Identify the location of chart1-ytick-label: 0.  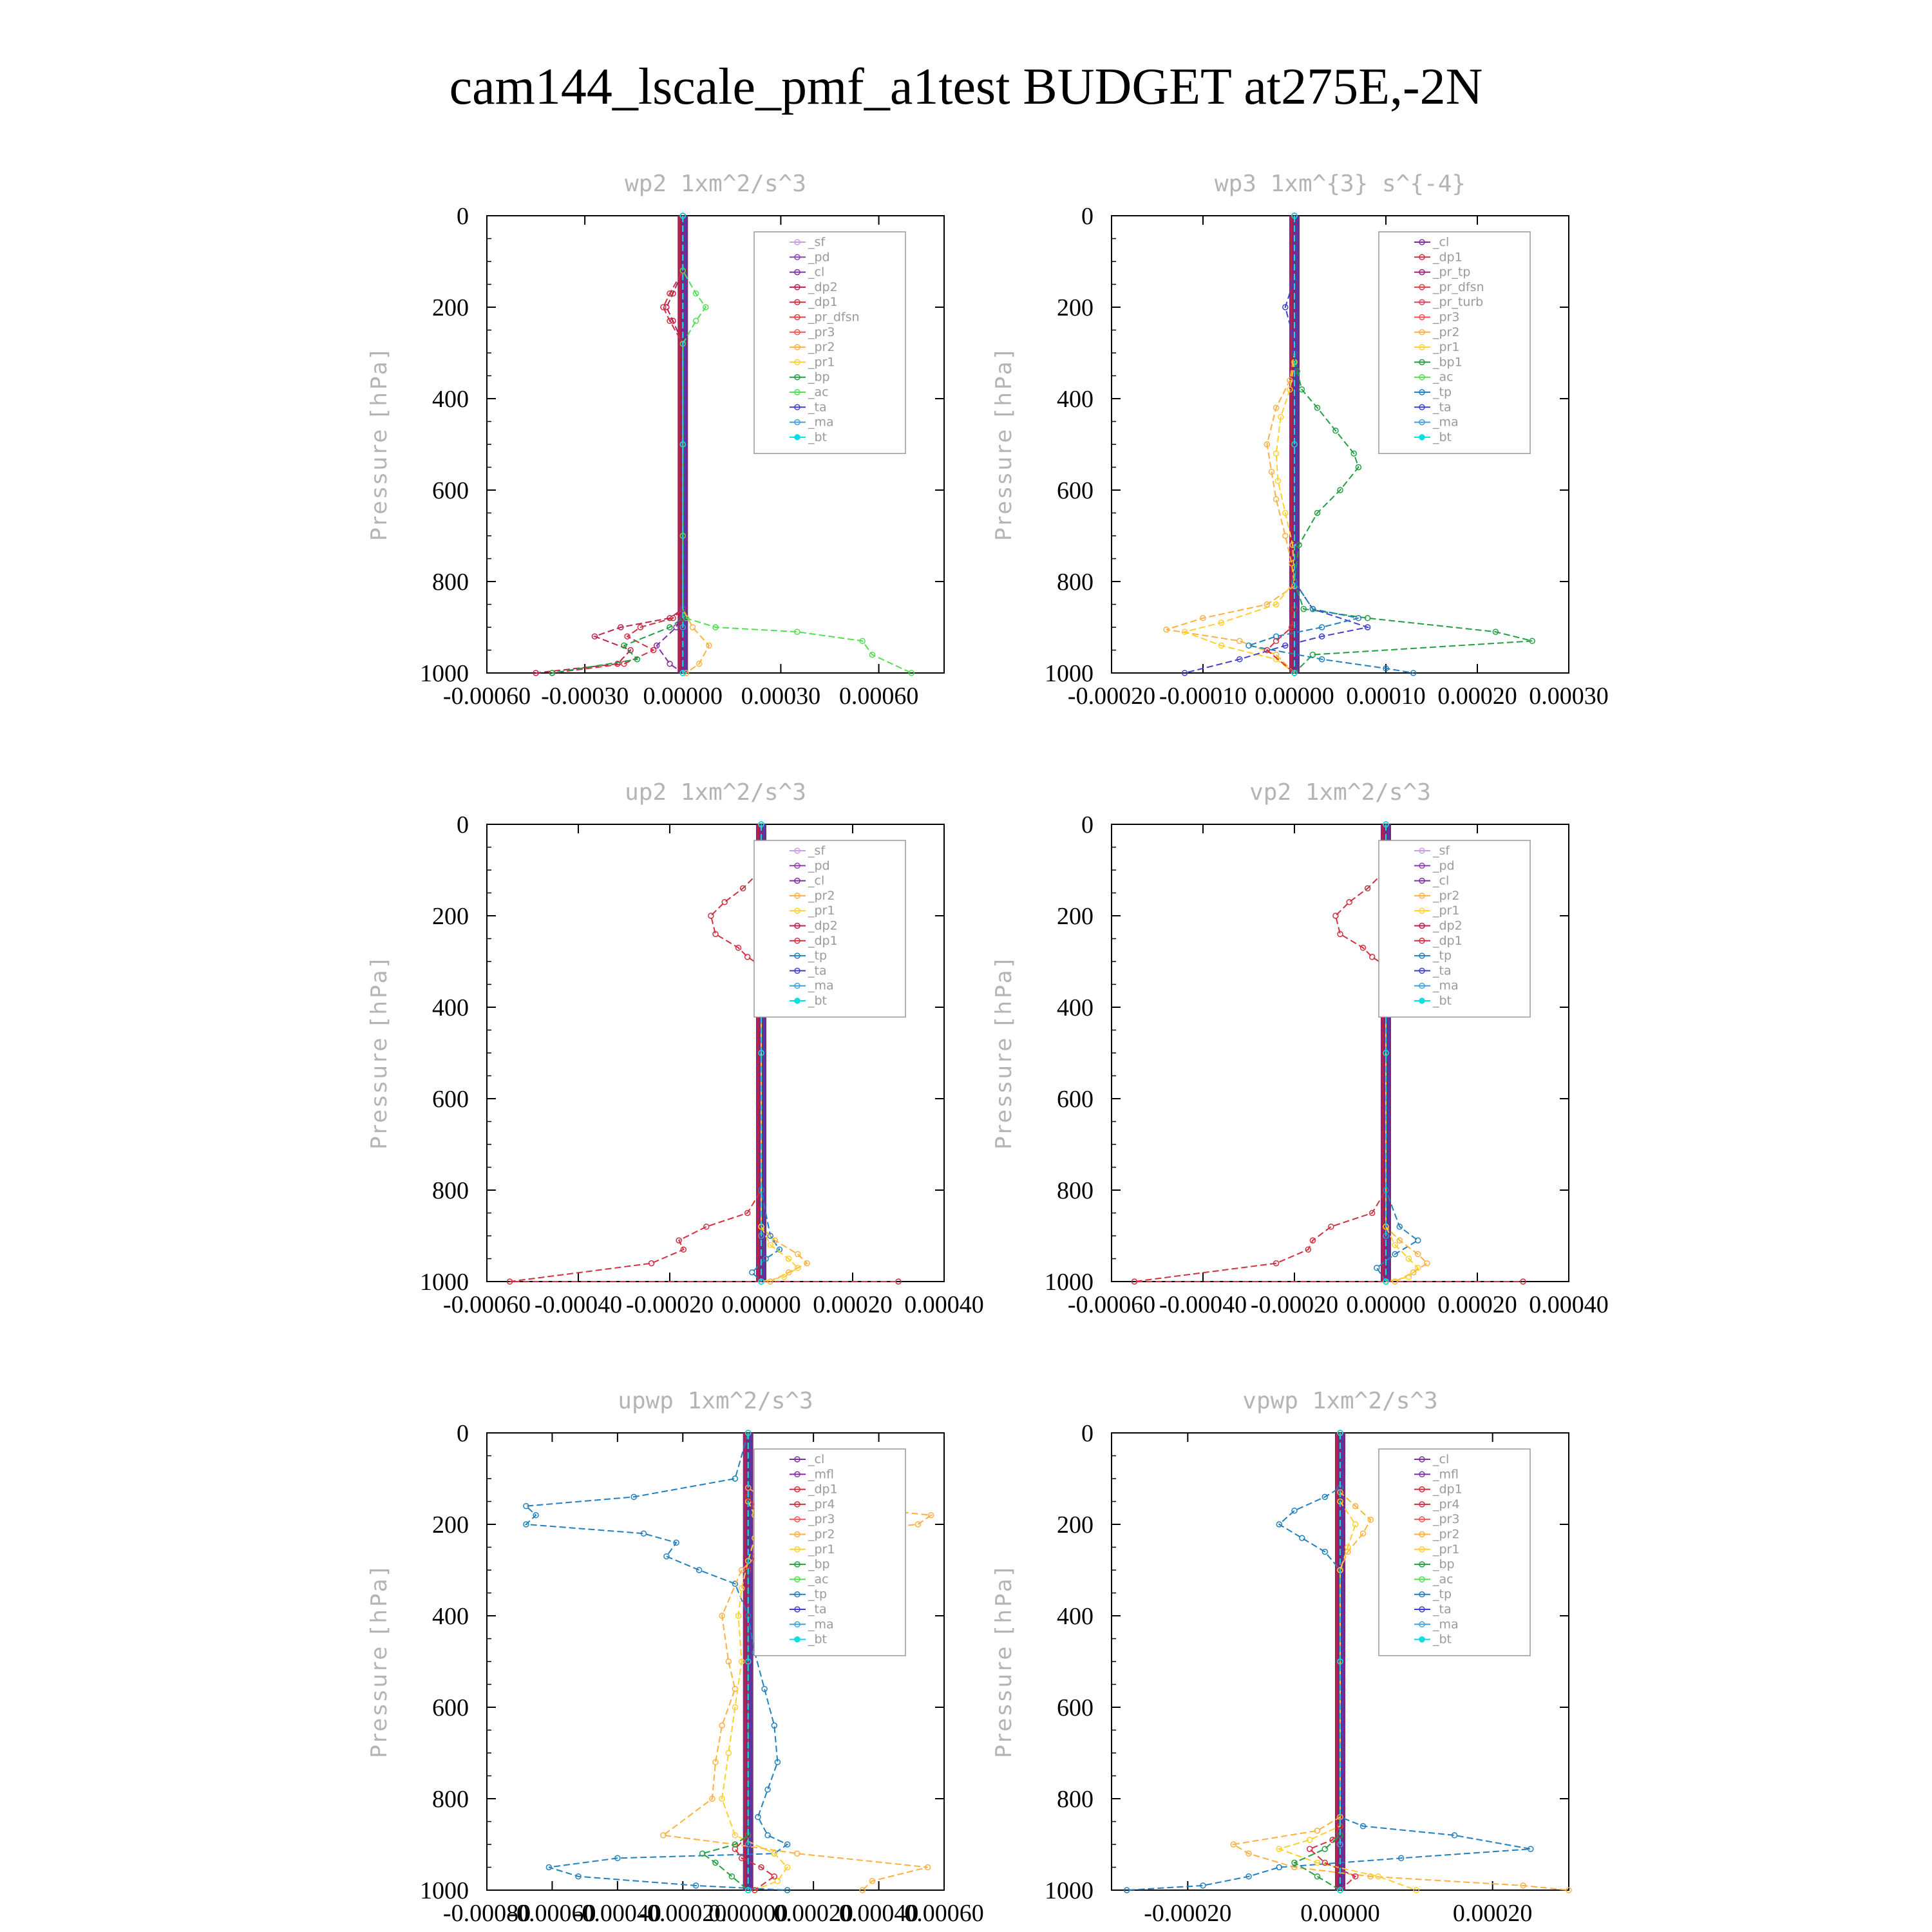
(1087, 216).